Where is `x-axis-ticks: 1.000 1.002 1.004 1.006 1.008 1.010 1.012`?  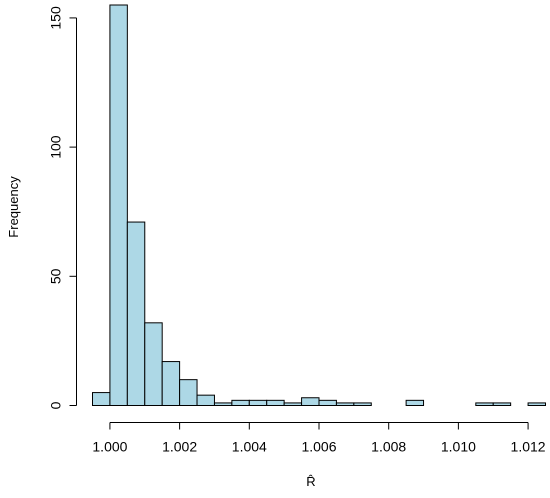 x-axis-ticks: 1.000 1.002 1.004 1.006 1.008 1.010 1.012 is located at coordinates (319, 438).